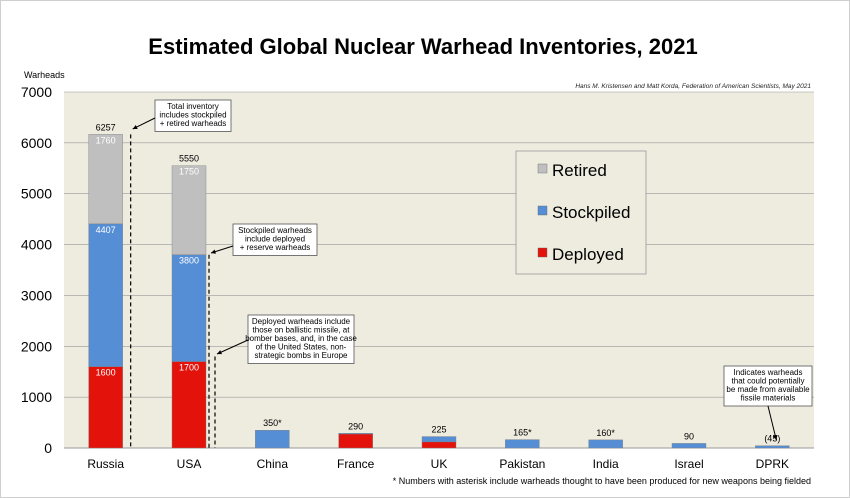 The height and width of the screenshot is (498, 850). Describe the element at coordinates (768, 389) in the screenshot. I see `annotation-text: be made from available` at that location.